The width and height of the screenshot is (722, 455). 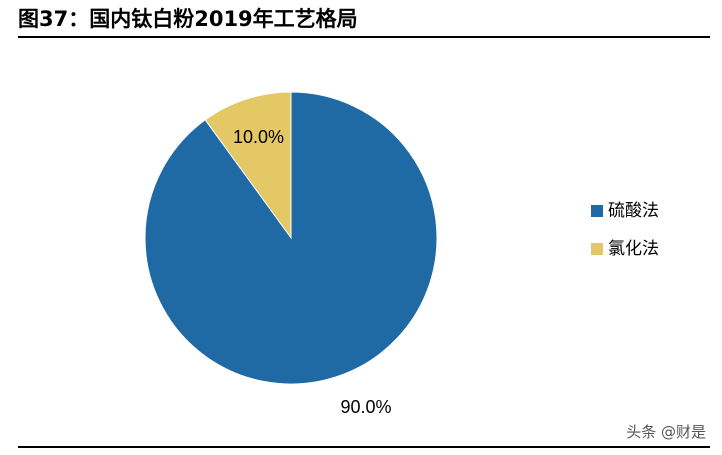 I want to click on page-title: 图37：国内钛白粉2019年工艺格局, so click(x=188, y=19).